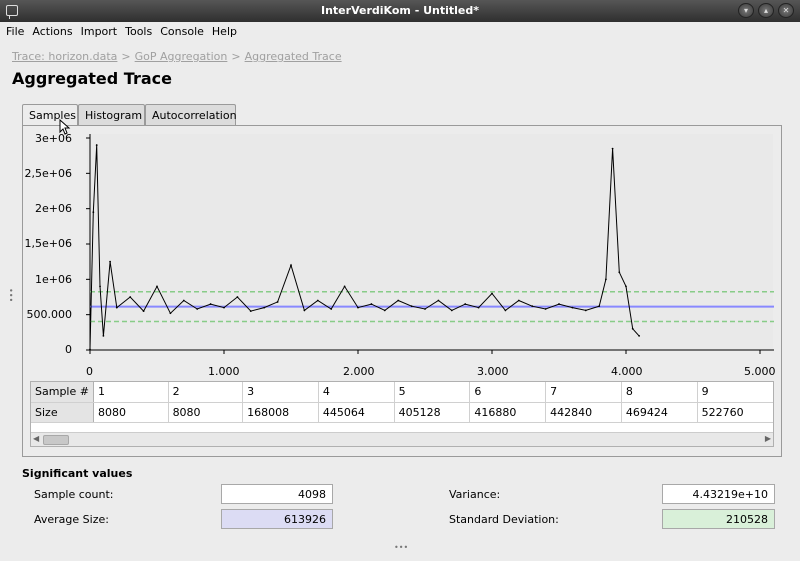 This screenshot has height=561, width=800. I want to click on menu-import: Import, so click(99, 31).